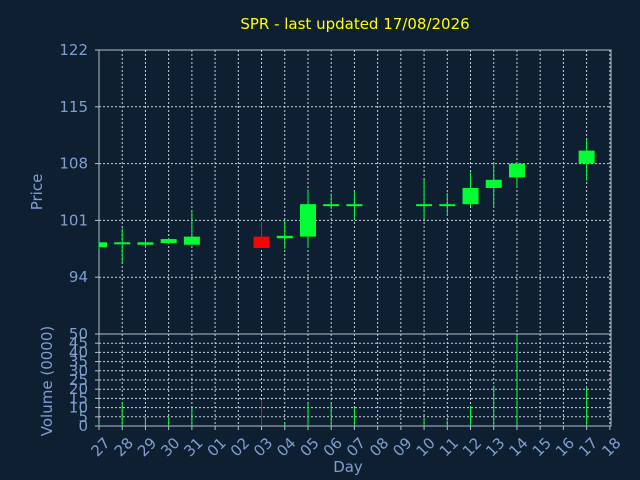 This screenshot has height=480, width=640. What do you see at coordinates (78, 398) in the screenshot?
I see `volume-tick-label: 15` at bounding box center [78, 398].